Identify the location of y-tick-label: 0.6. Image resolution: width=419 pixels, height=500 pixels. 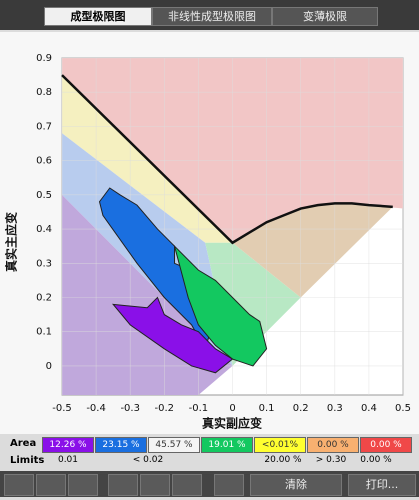
(44, 161).